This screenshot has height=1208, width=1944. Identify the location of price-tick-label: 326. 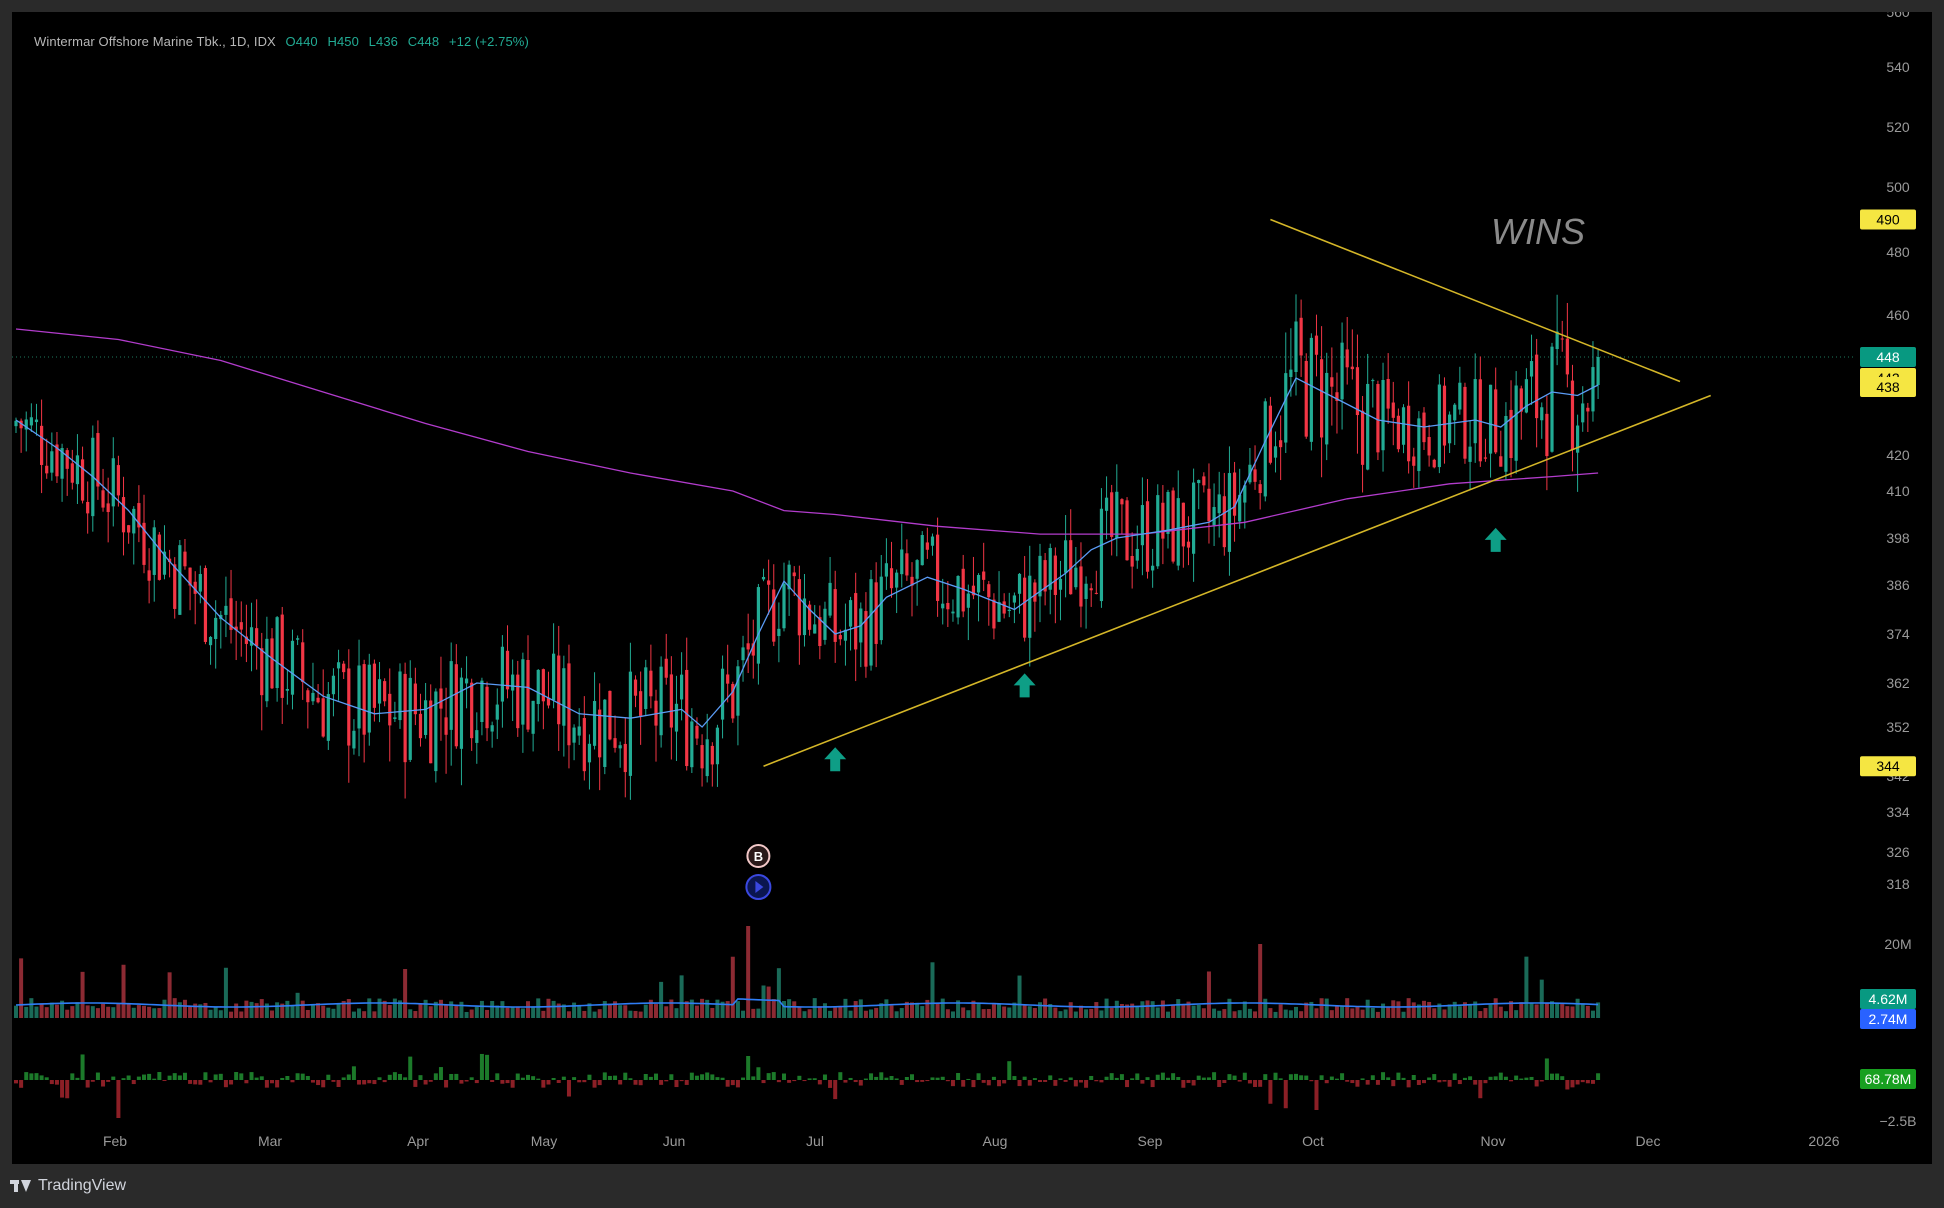
(1898, 852).